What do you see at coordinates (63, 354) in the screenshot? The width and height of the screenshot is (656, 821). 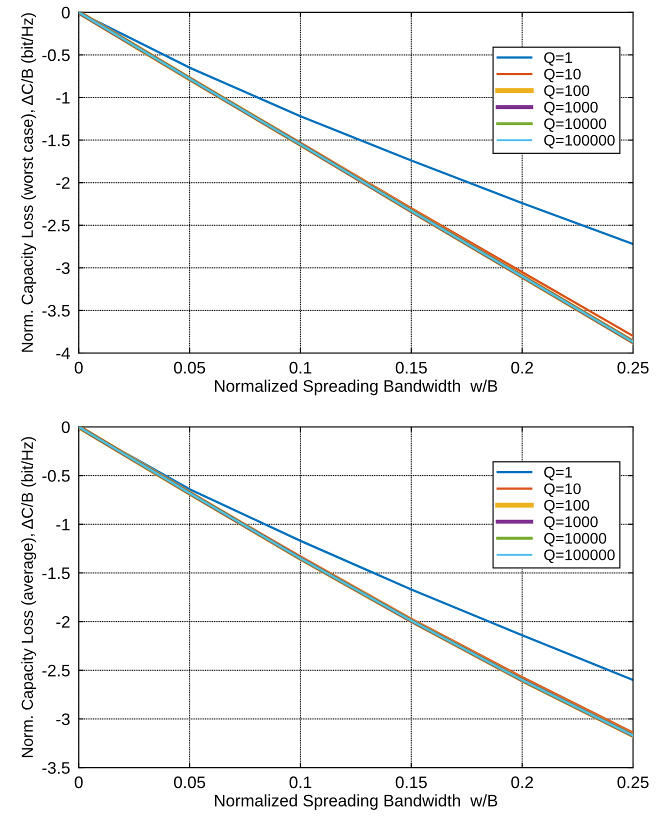 I see `y-tick-label: -4` at bounding box center [63, 354].